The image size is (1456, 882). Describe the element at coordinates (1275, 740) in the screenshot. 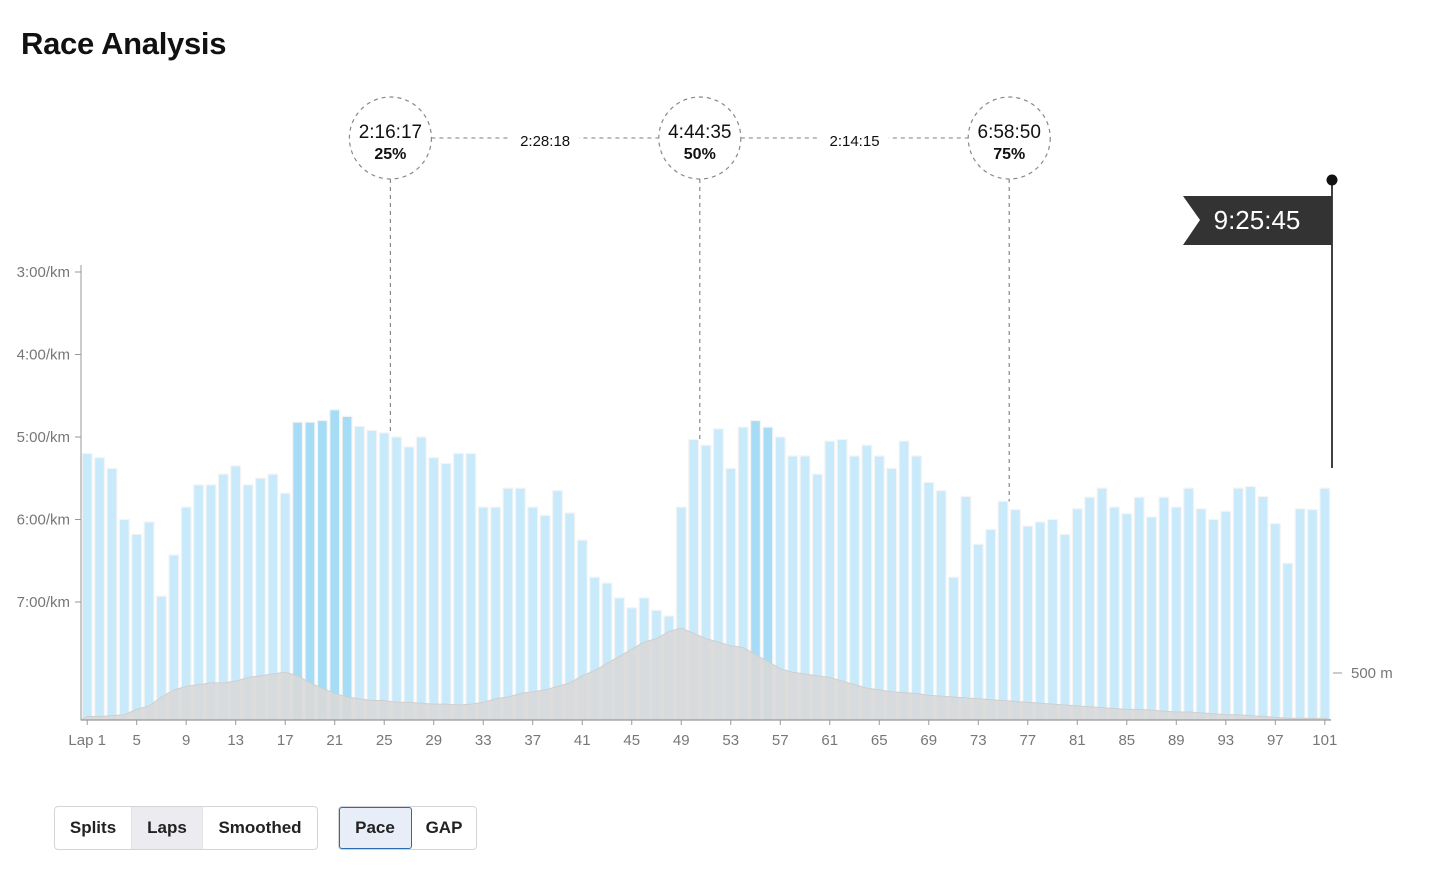

I see `x-tick-label: 97` at that location.